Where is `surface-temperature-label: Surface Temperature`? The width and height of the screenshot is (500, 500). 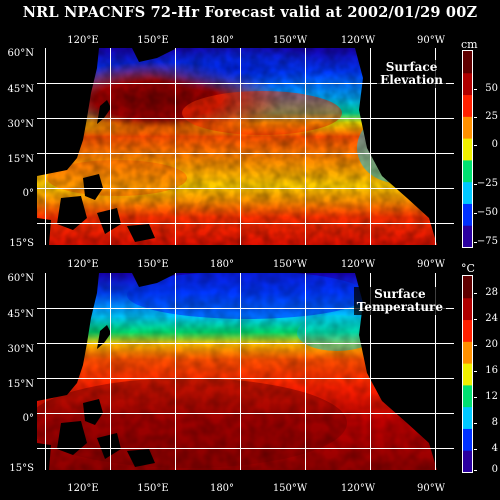
surface-temperature-label: Surface Temperature is located at coordinates (399, 301).